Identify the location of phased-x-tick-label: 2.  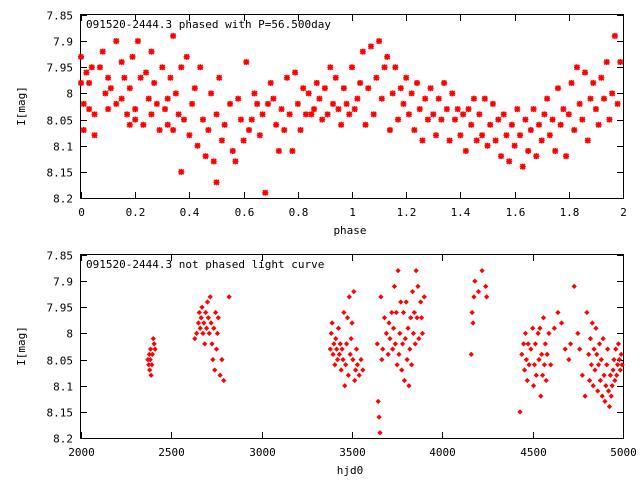
(623, 212).